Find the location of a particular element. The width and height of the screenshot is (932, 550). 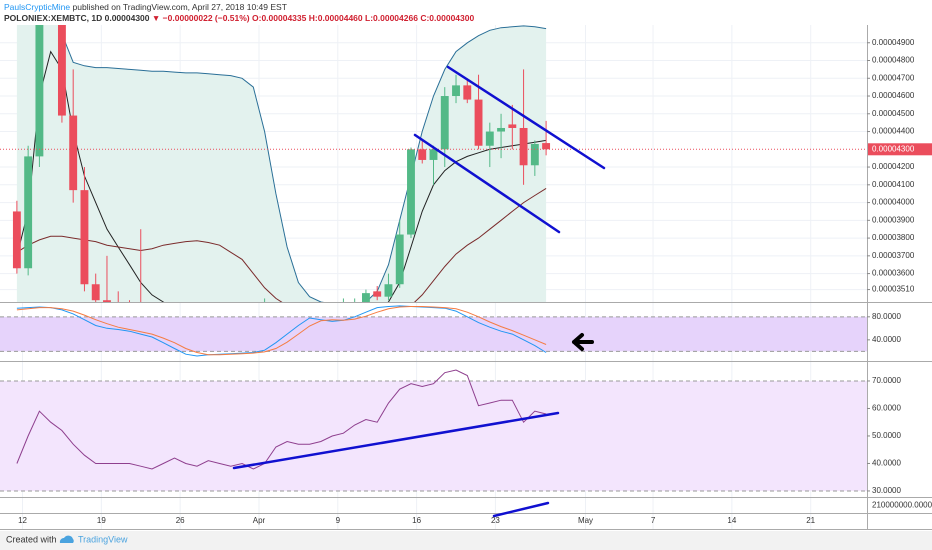

y-tick-label: 0.00004200 is located at coordinates (893, 166).